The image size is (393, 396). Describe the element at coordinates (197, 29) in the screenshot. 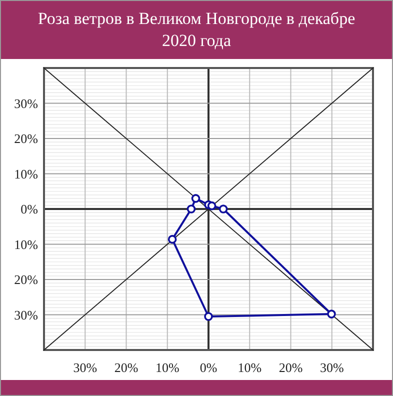

I see `chart-title: Роза ветров в Великом Новгороде в декабре 2020 года` at that location.